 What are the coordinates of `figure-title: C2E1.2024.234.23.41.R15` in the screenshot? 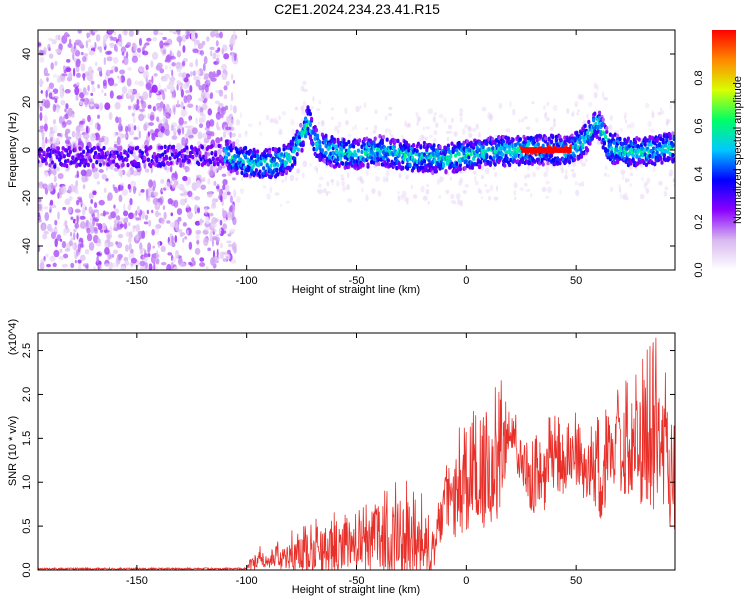 It's located at (357, 9).